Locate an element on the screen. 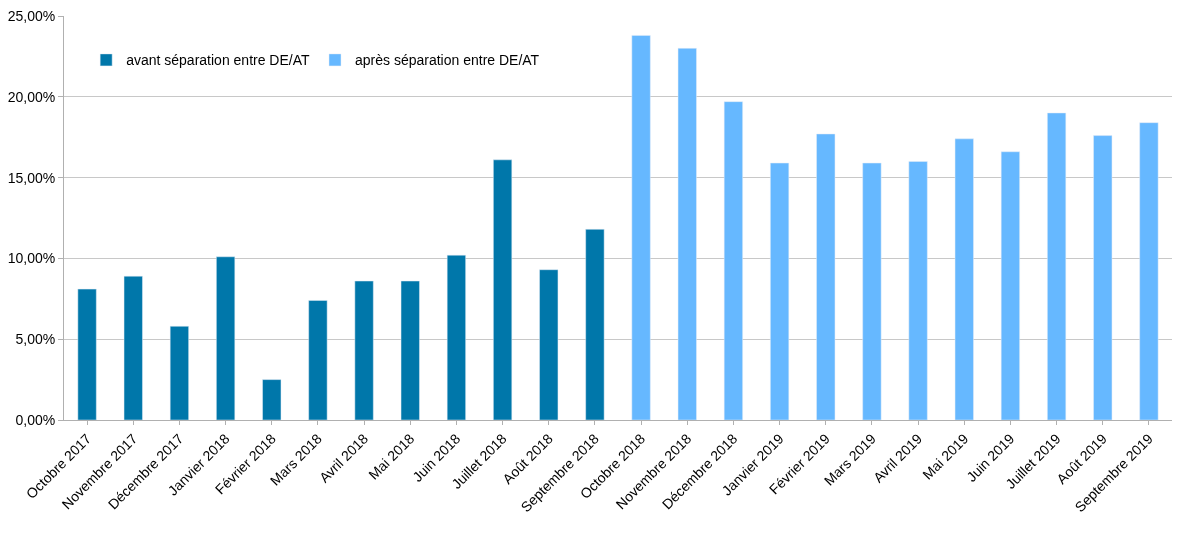  y-tick-label: 0,00% is located at coordinates (35, 419).